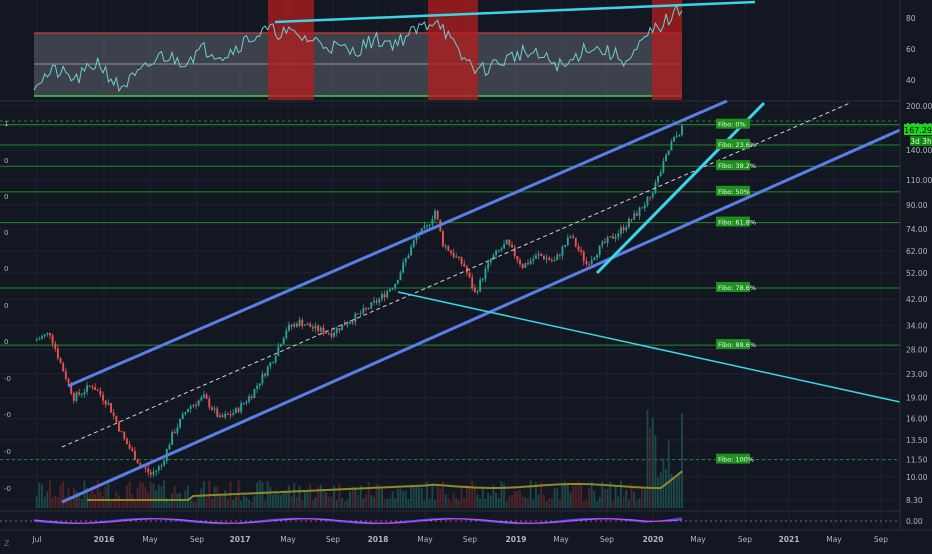 This screenshot has height=554, width=932. I want to click on trendline-steep, so click(680, 188).